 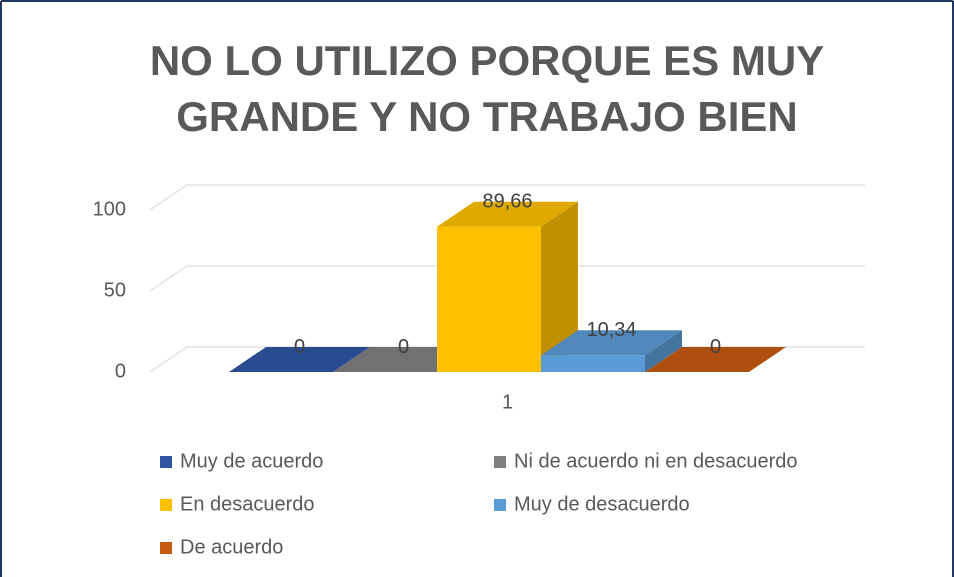 I want to click on legend-label: Muy de desacuerdo, so click(x=602, y=504).